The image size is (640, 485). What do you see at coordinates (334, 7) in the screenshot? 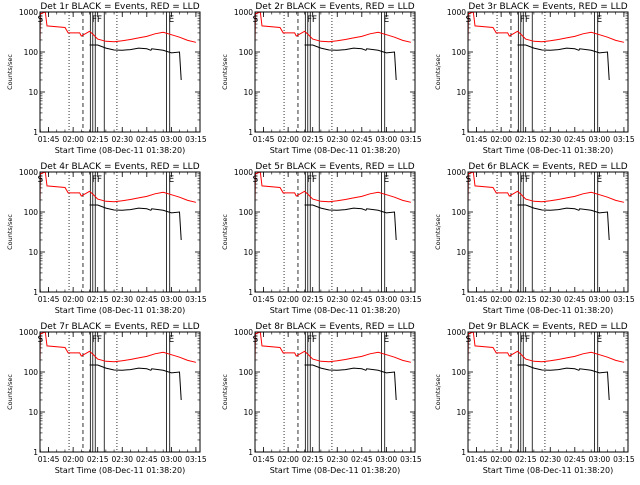
I see `chart-title: Det 2r BLACK = Events, RED = LLD` at bounding box center [334, 7].